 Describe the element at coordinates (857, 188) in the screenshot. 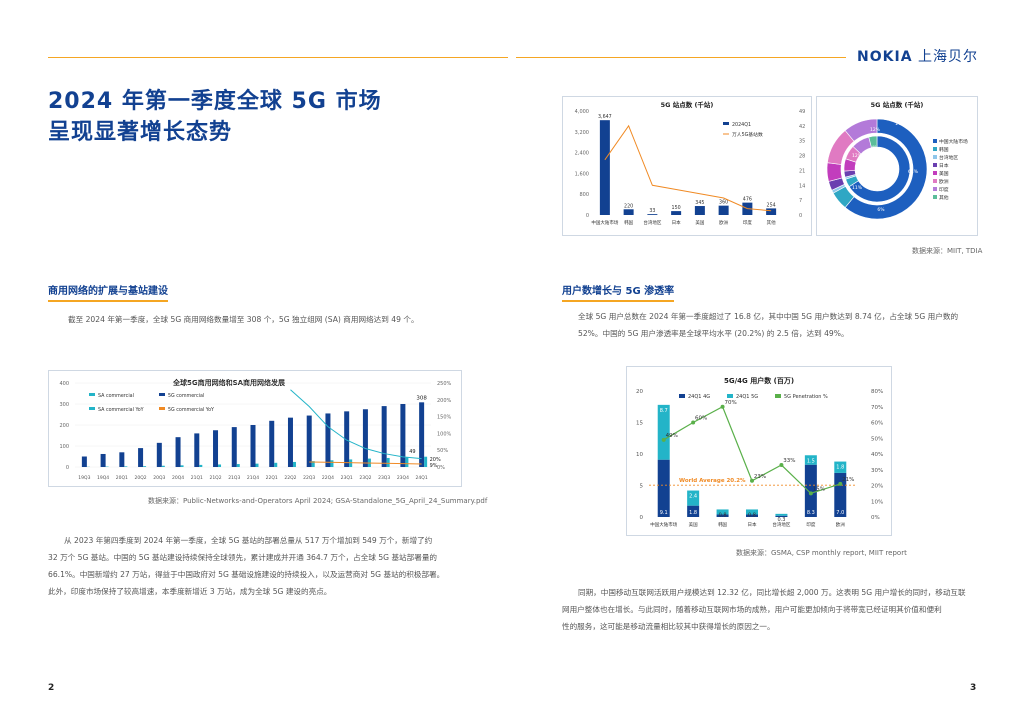

I see `outer-label: 11%` at that location.